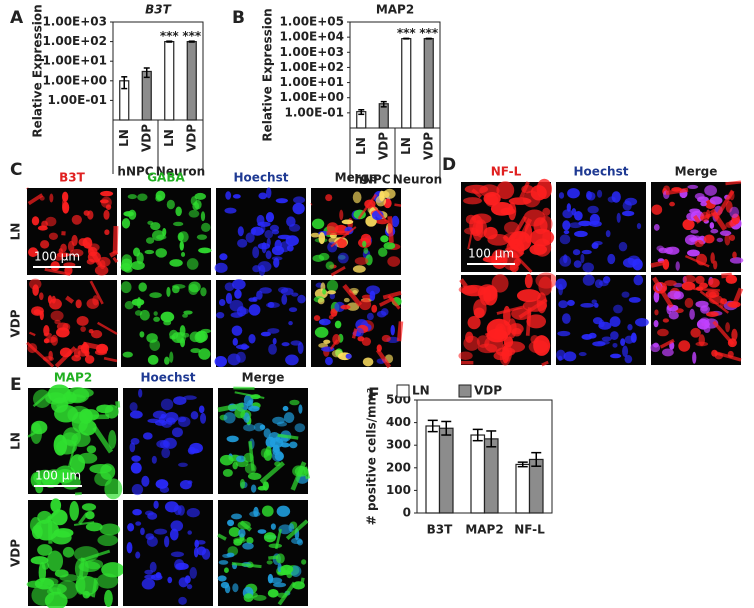  What do you see at coordinates (268, 74) in the screenshot?
I see `y-axis-label: Relative Expression` at bounding box center [268, 74].